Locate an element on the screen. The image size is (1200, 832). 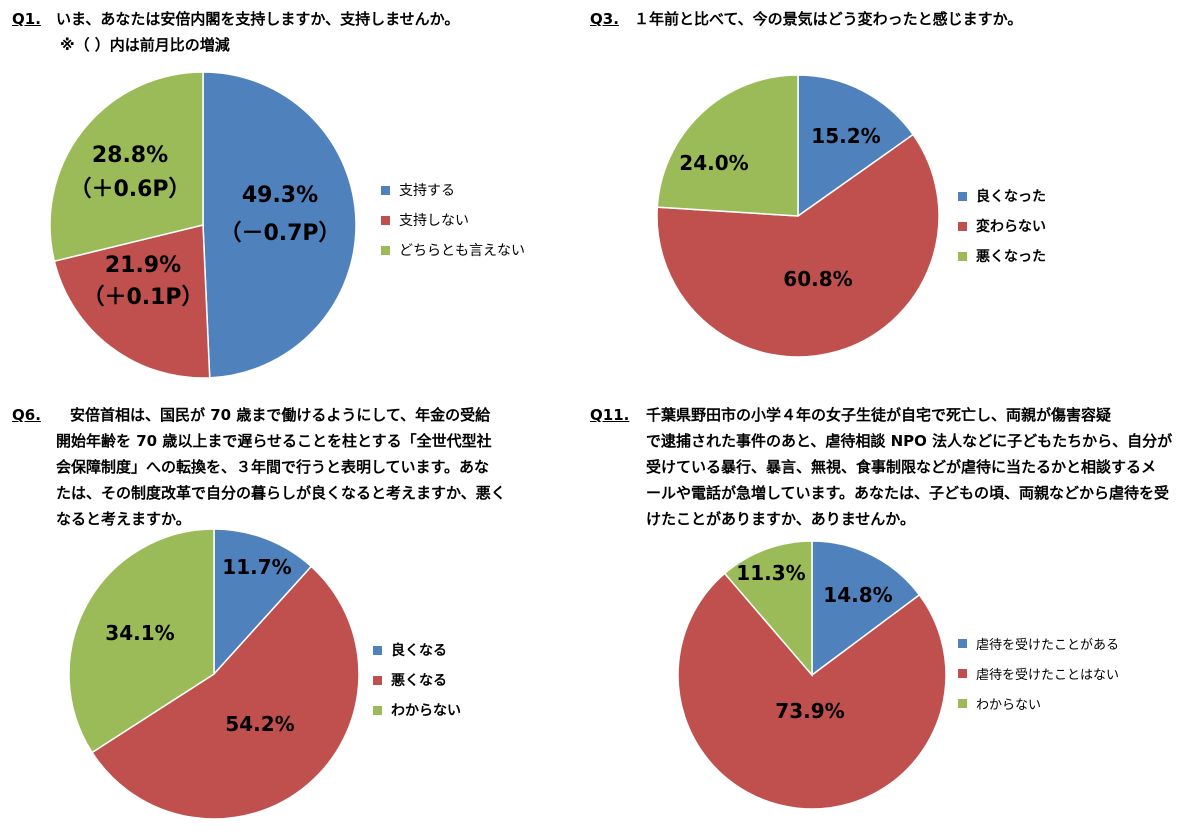
q1-pie-chart: 49.3% （－0.7P） 21.9% （＋0.1P） 28.8% （＋0.6P） is located at coordinates (203, 225).